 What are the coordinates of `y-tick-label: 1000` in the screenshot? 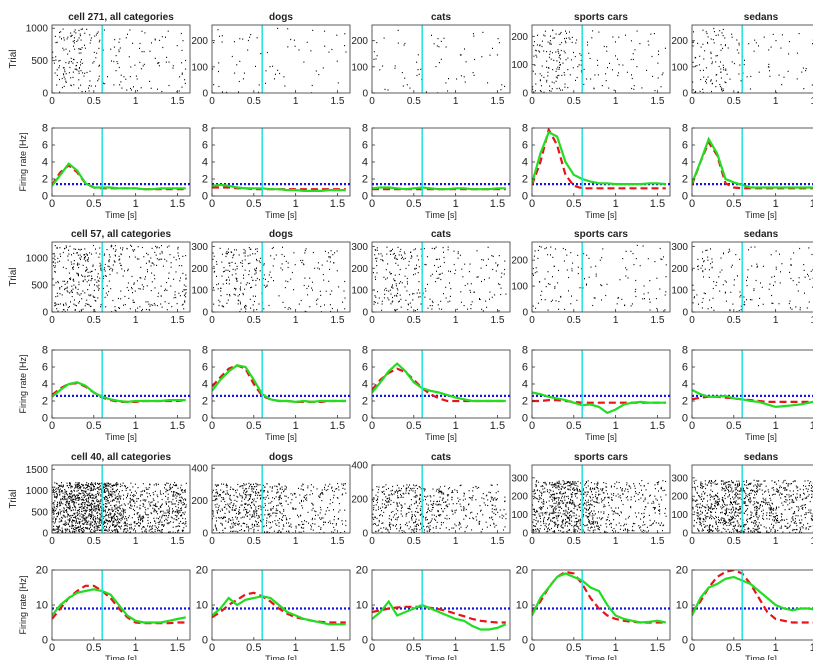 It's located at (37, 259).